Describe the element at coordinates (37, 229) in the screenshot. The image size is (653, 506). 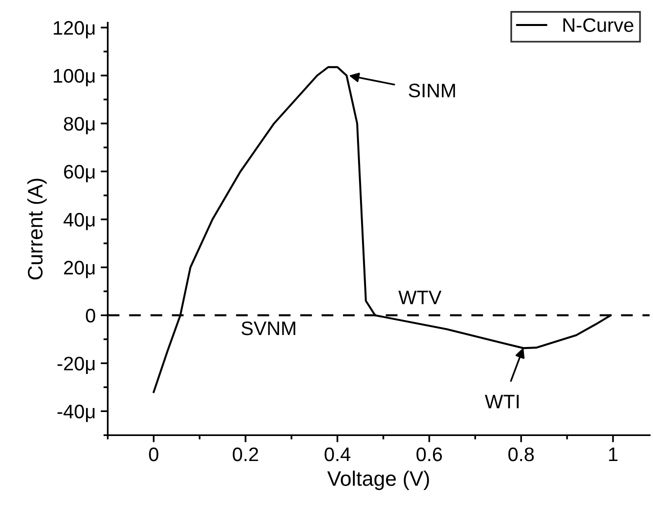
I see `y-axis-title: Current (A)` at that location.